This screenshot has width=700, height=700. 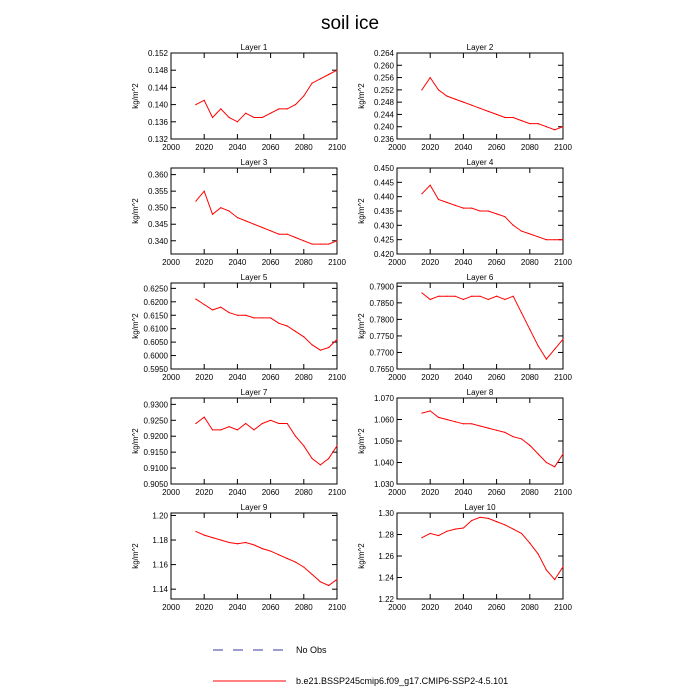 What do you see at coordinates (382, 336) in the screenshot?
I see `y-tick-label: 0.7750` at bounding box center [382, 336].